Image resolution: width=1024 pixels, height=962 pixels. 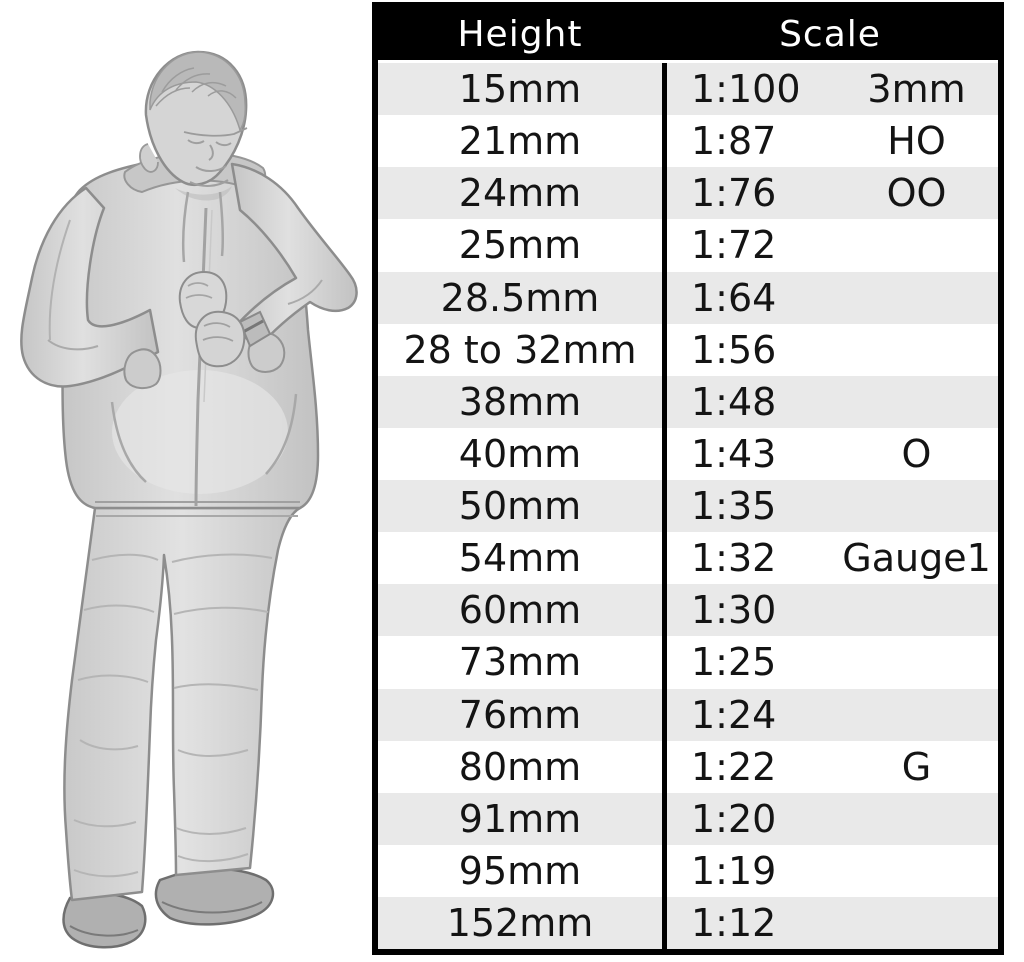 I want to click on scale-gauge: HO, so click(x=916, y=141).